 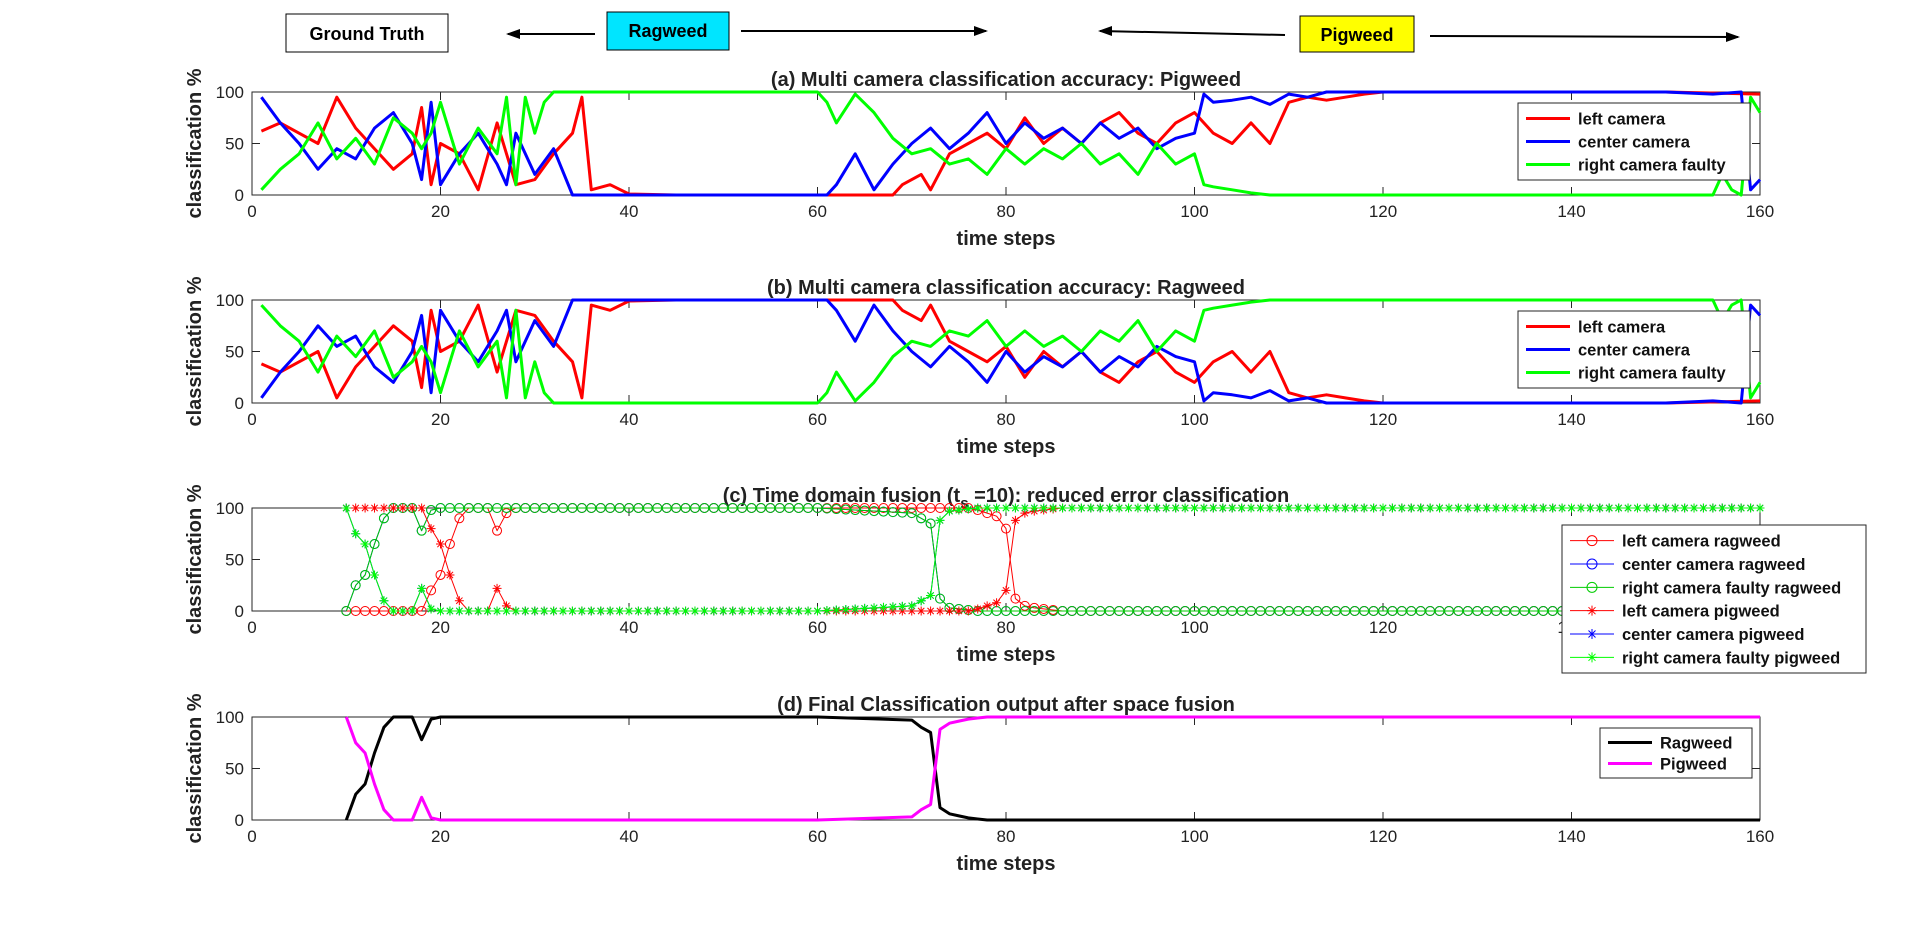 I want to click on legend-label: center camera pigweed, so click(x=1713, y=635).